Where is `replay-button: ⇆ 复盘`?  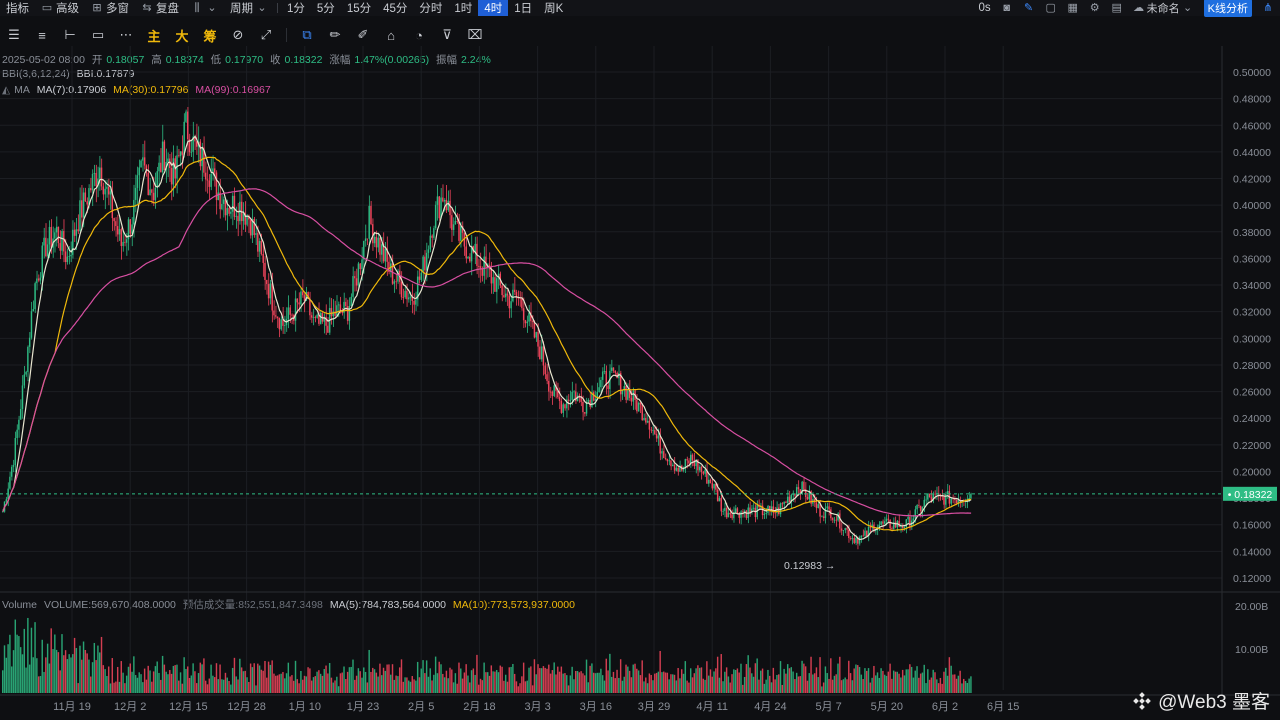
replay-button: ⇆ 复盘 is located at coordinates (160, 8).